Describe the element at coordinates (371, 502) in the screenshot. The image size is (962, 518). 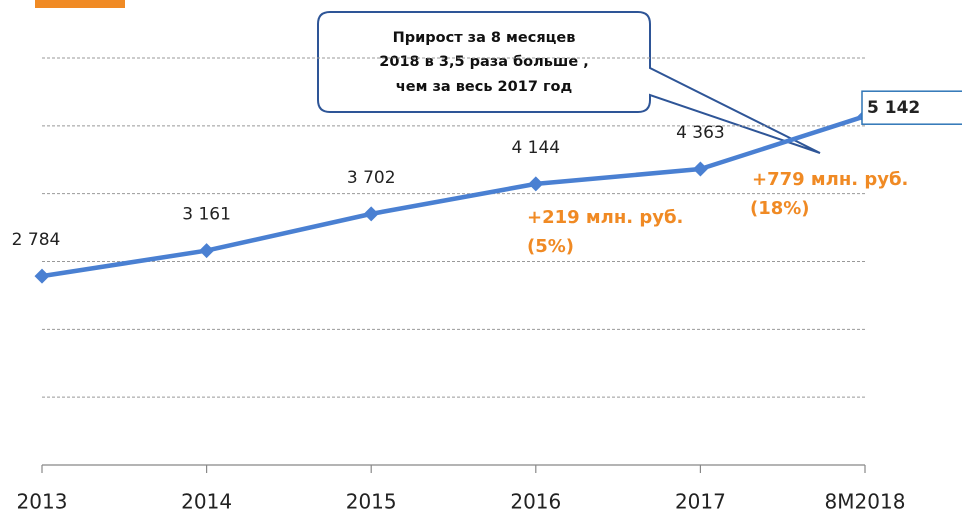
I see `x-tick-label: 2015` at that location.